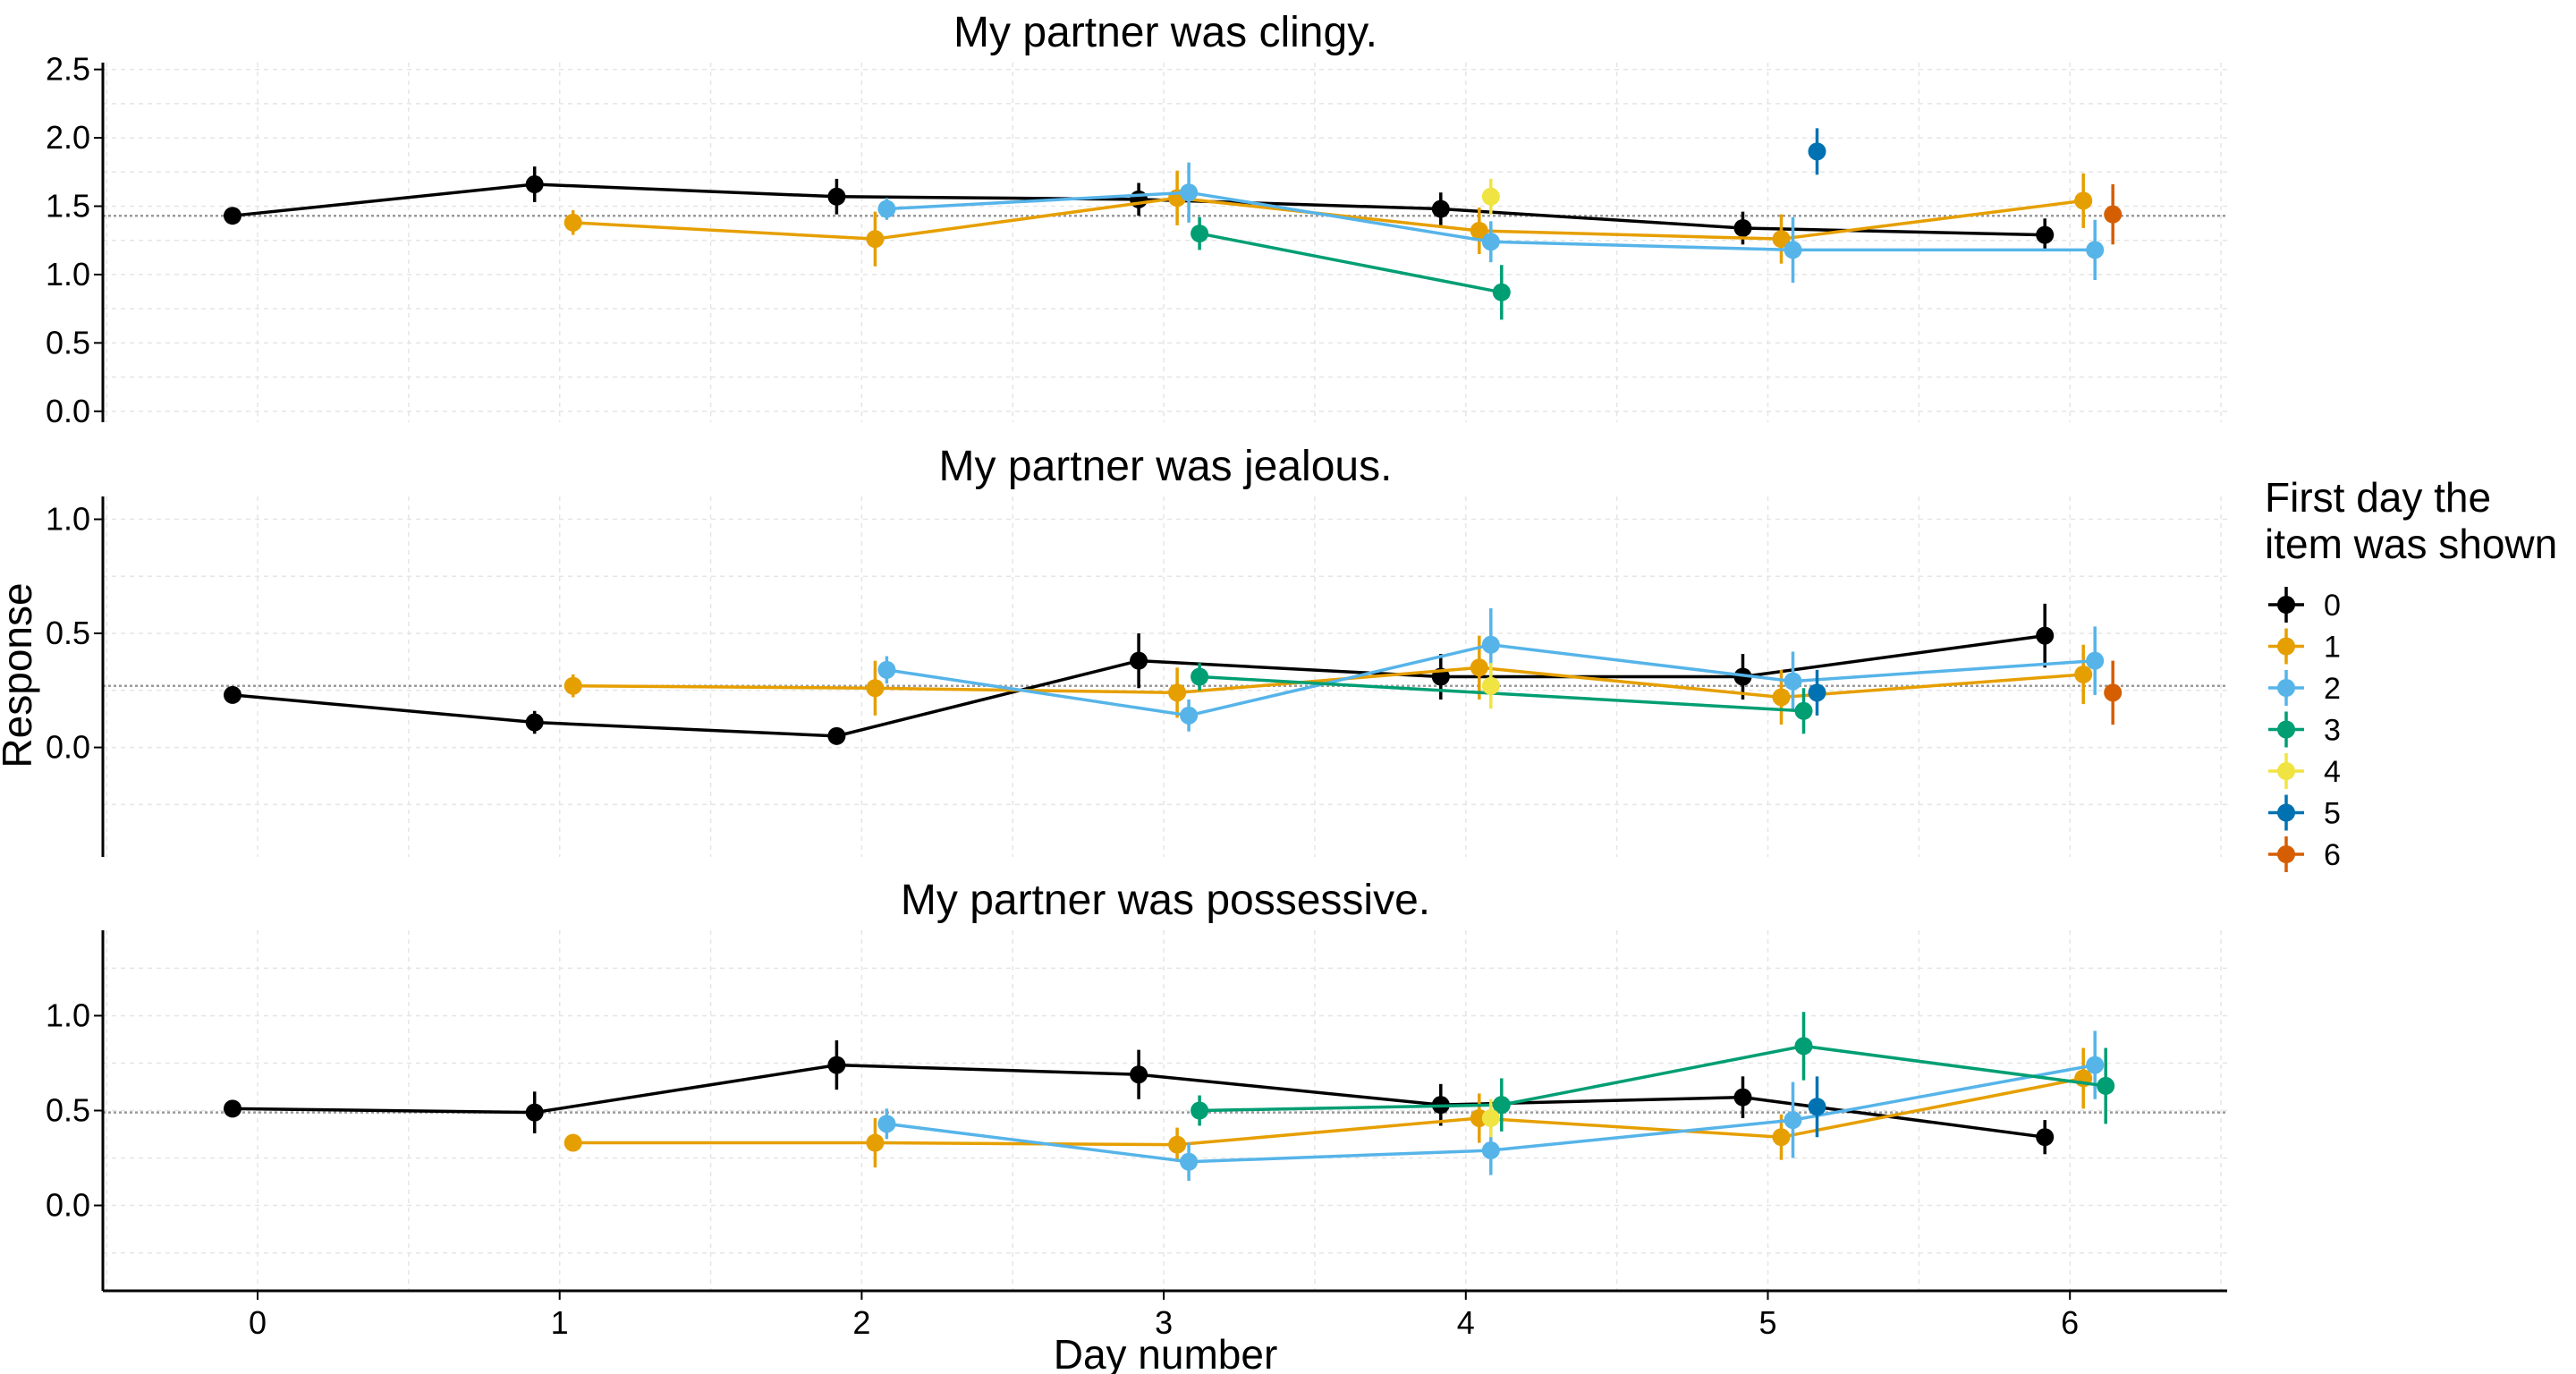 The height and width of the screenshot is (1374, 2576). Describe the element at coordinates (20, 675) in the screenshot. I see `y-axis-title: Response` at that location.